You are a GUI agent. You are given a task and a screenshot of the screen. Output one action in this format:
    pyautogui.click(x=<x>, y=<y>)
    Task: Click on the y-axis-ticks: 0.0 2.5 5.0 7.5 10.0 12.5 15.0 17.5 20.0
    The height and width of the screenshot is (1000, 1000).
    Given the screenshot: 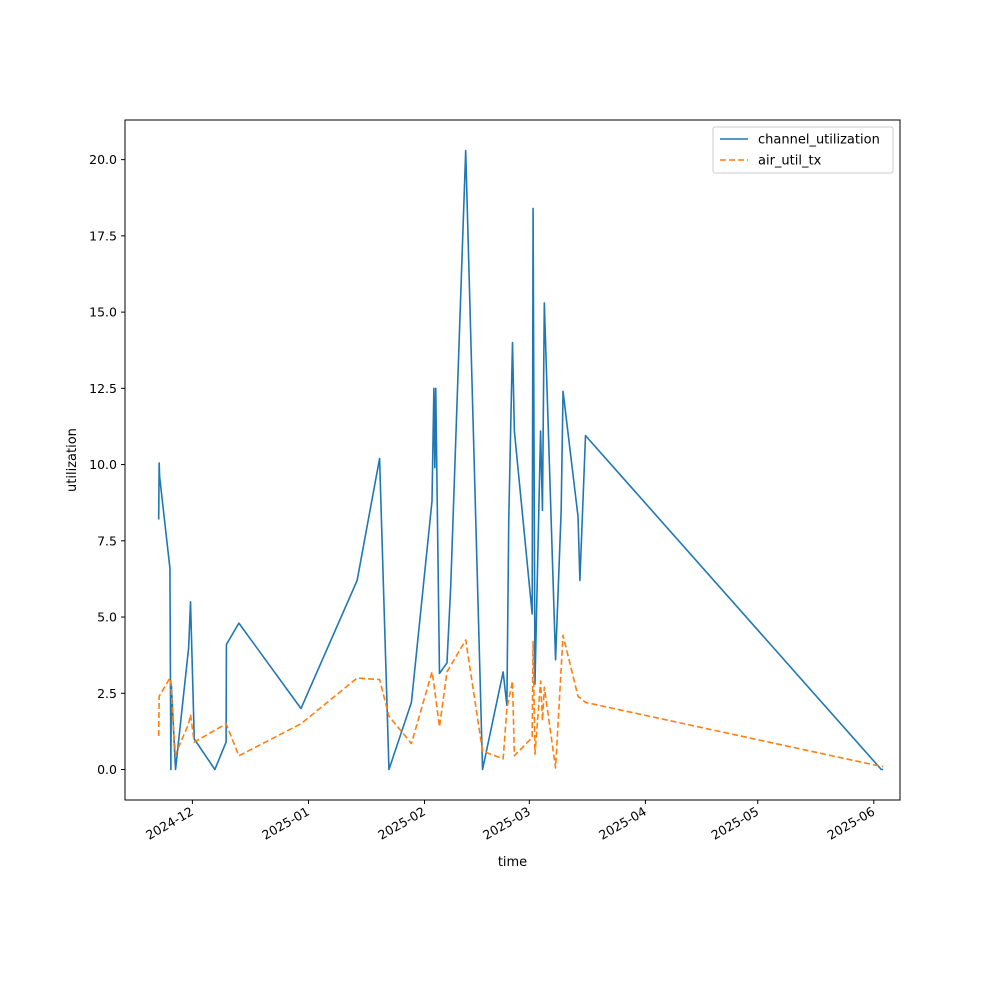 What is the action you would take?
    pyautogui.click(x=107, y=464)
    